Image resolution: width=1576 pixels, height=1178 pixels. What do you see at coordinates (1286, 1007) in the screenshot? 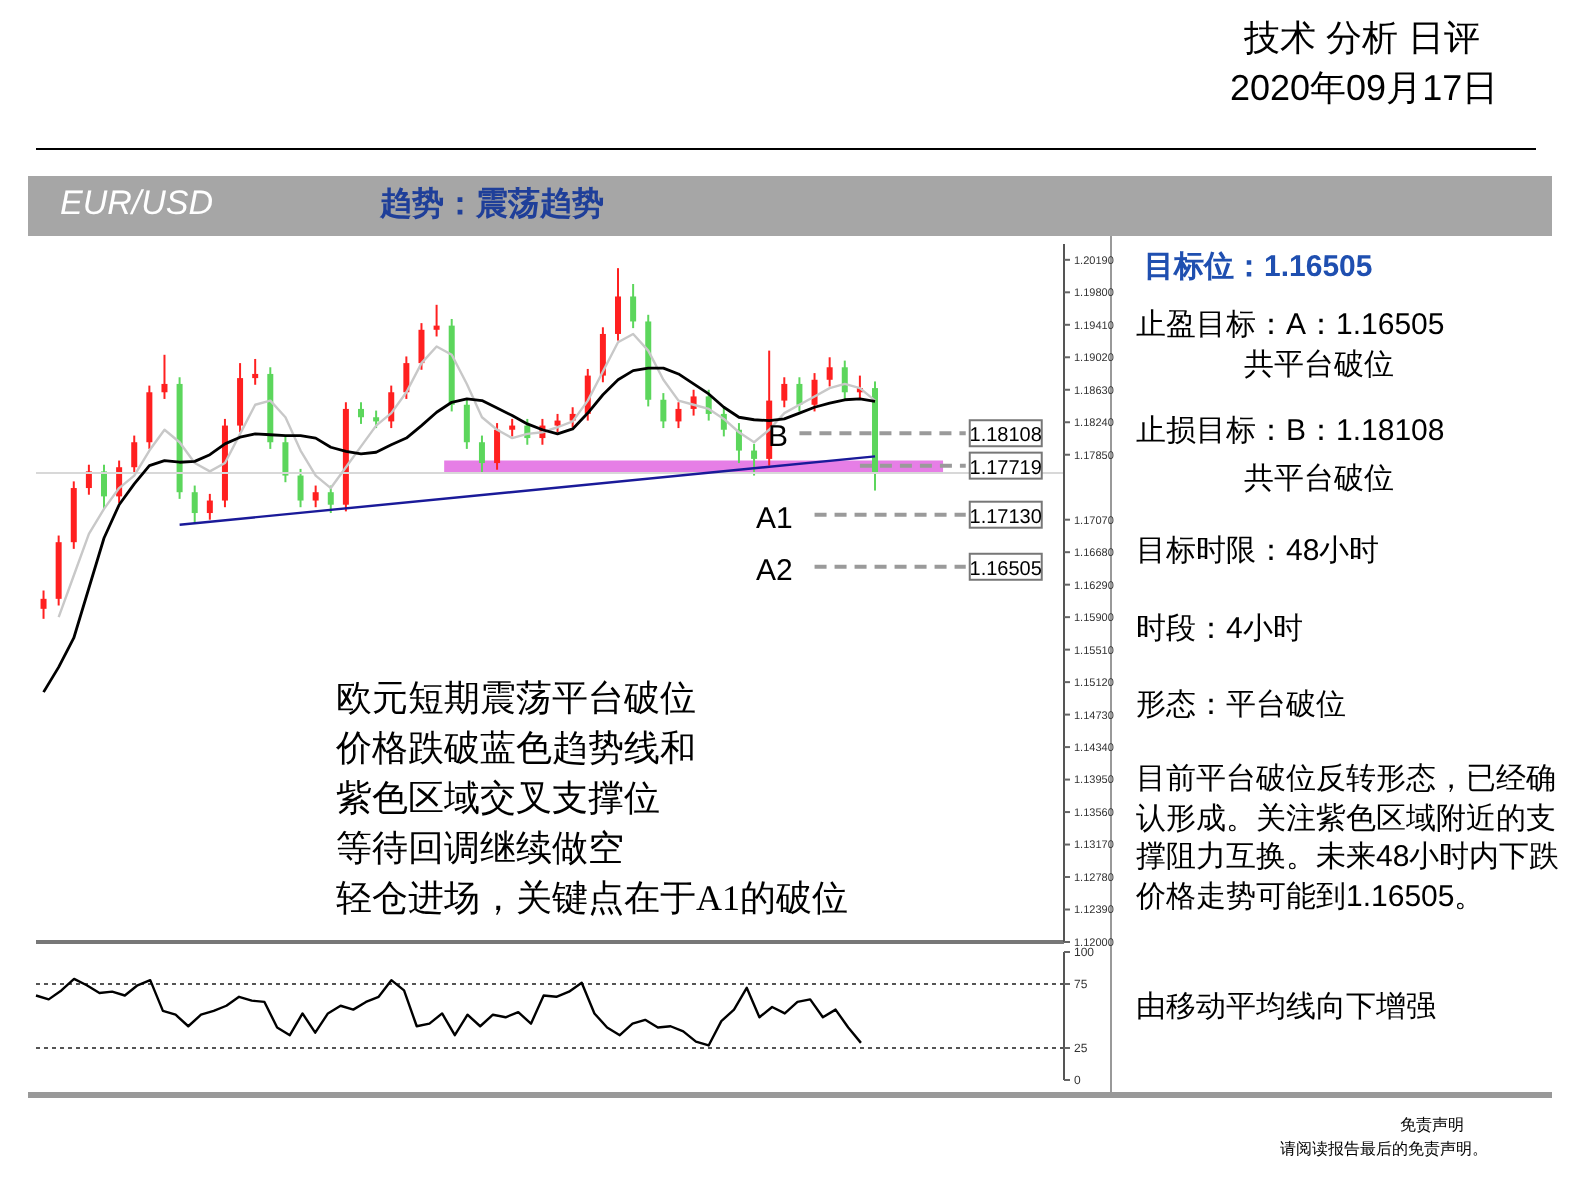
I see `text: 由移动平均线向下增强` at bounding box center [1286, 1007].